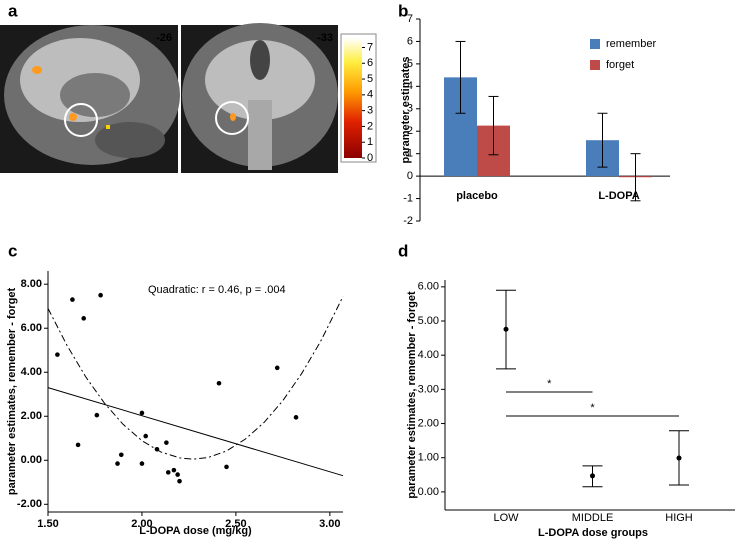 This screenshot has height=541, width=739. What do you see at coordinates (329, 524) in the screenshot?
I see `x-tick-label: 3.00` at bounding box center [329, 524].